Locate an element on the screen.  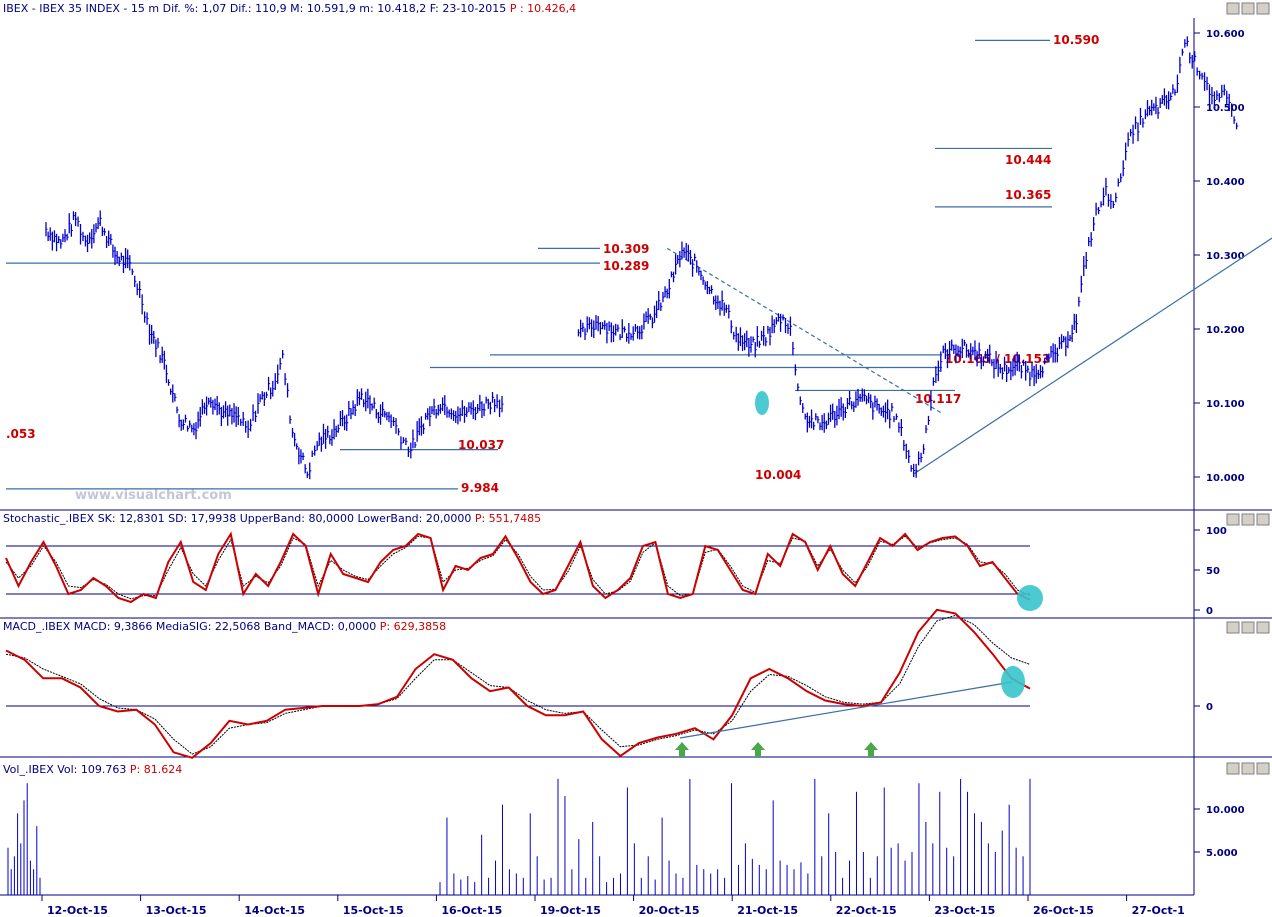
date-label: 16-Oct-15 is located at coordinates (471, 910).